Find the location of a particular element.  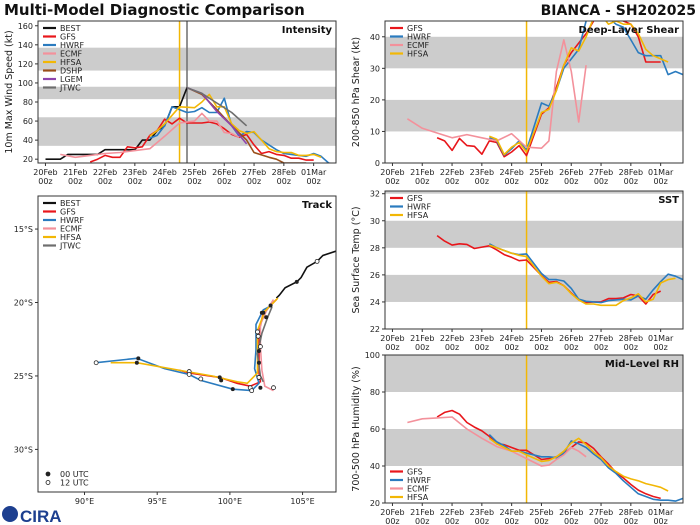

x-tick-label-date: 25Feb is located at coordinates (194, 172).